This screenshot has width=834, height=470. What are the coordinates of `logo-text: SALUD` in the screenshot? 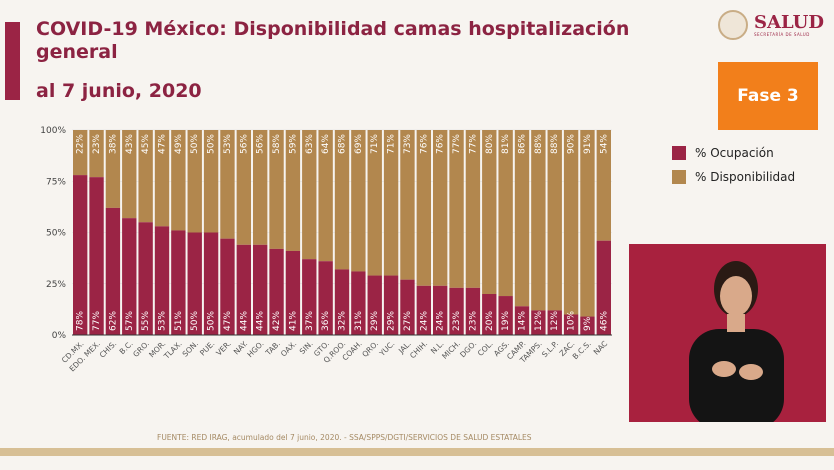 It's located at (789, 22).